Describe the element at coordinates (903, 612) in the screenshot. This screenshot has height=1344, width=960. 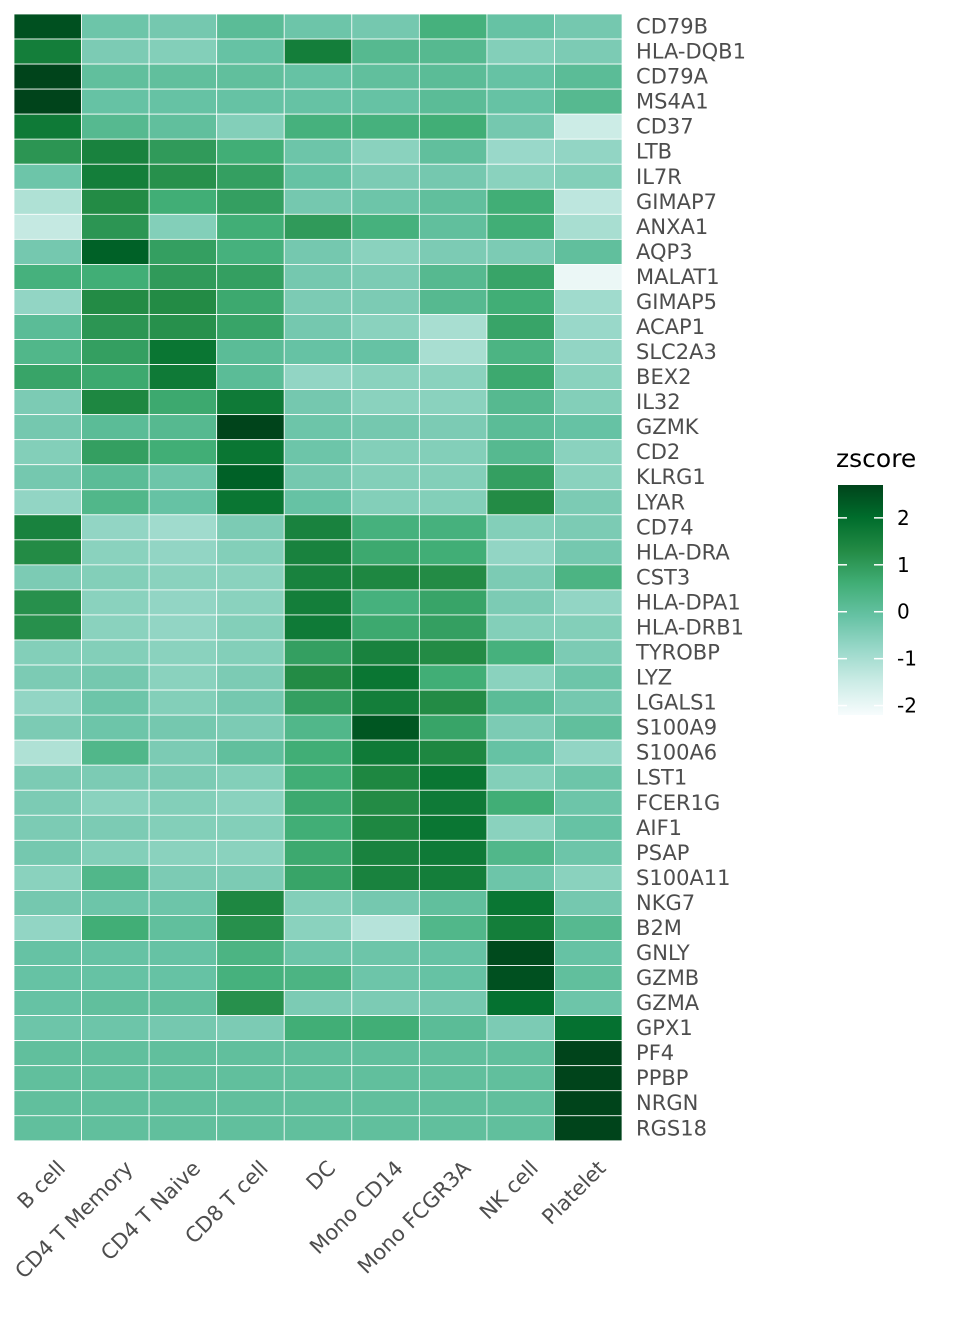
I see `legend-tick-label: 0` at that location.